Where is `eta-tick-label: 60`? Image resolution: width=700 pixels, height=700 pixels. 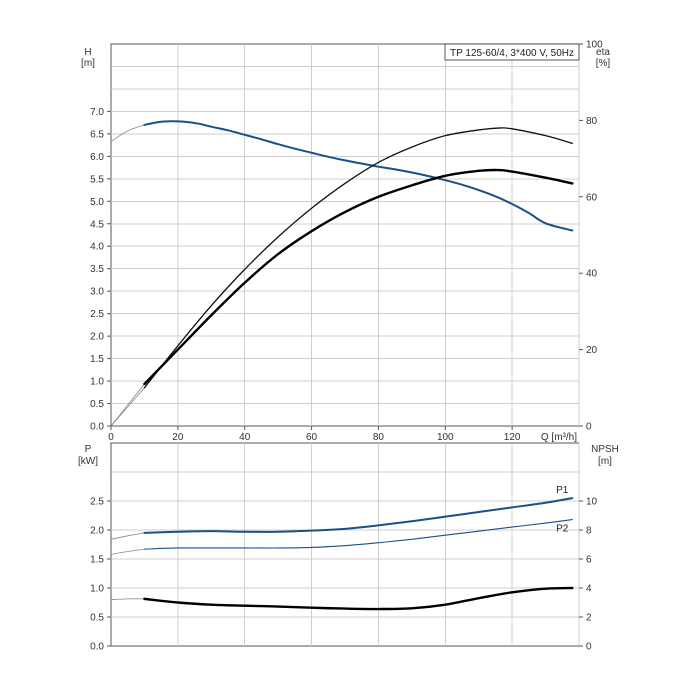 eta-tick-label: 60 is located at coordinates (592, 197).